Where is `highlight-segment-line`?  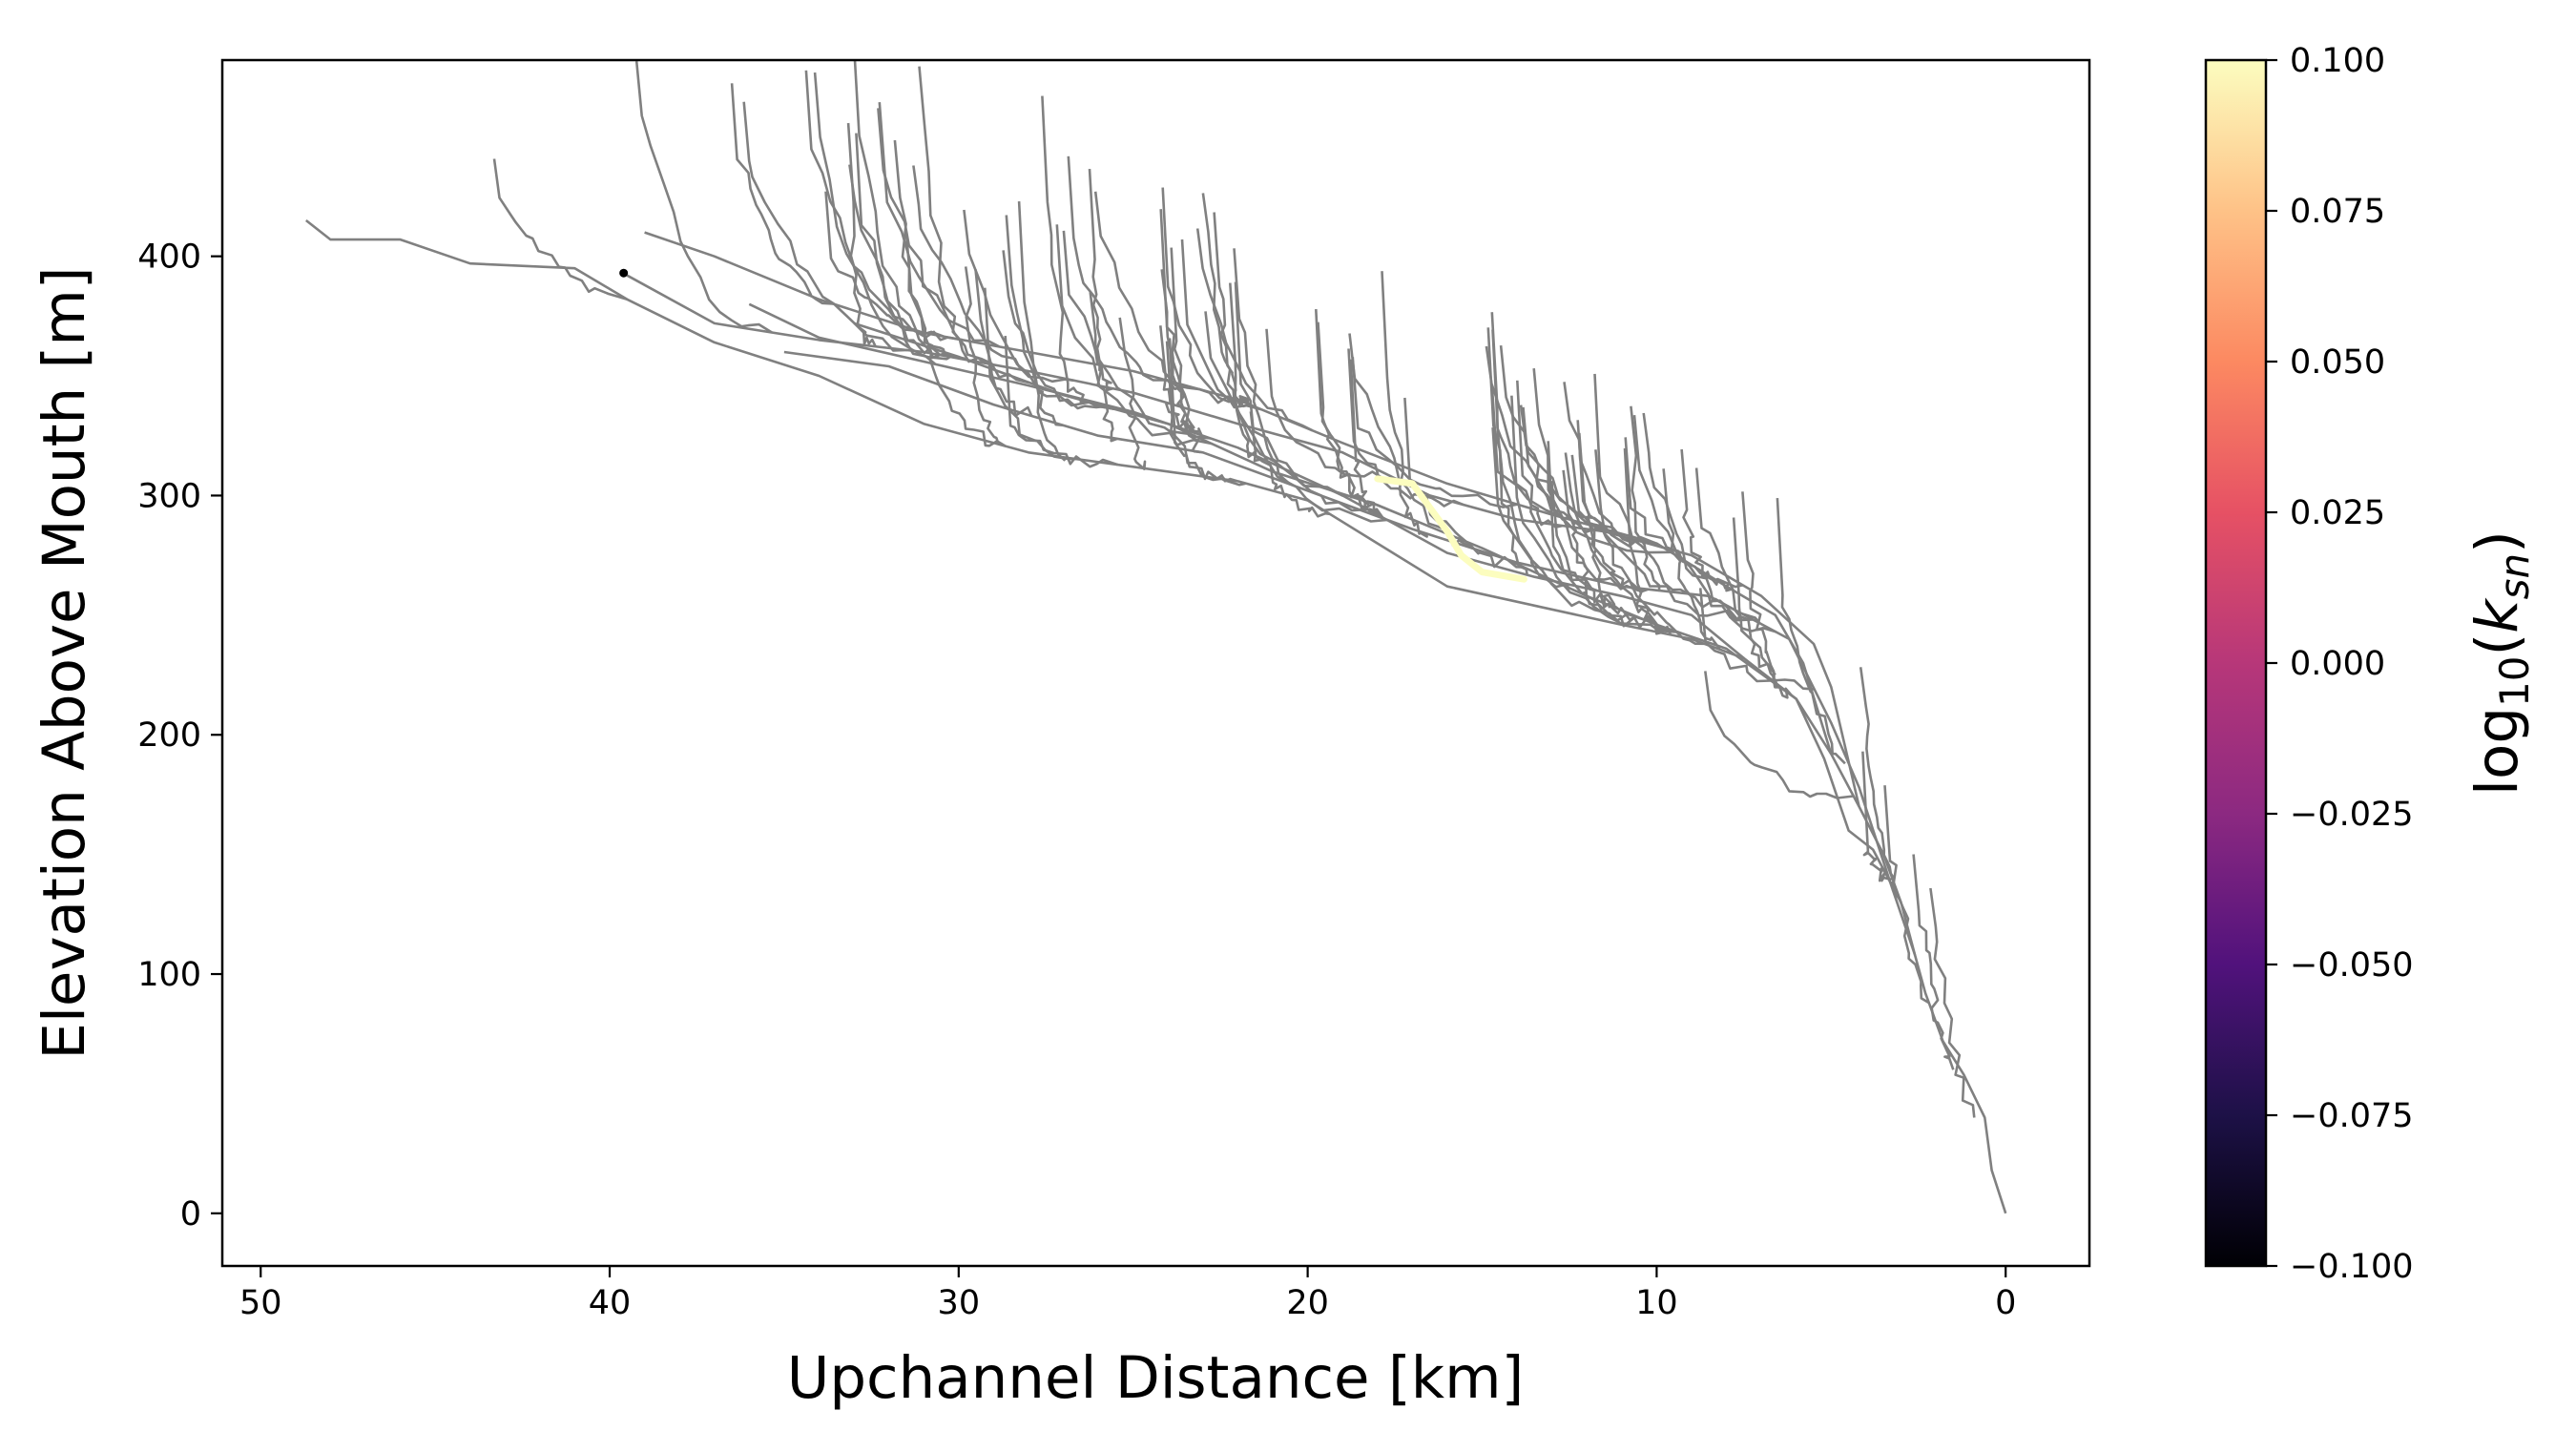
highlight-segment-line is located at coordinates (1450, 529).